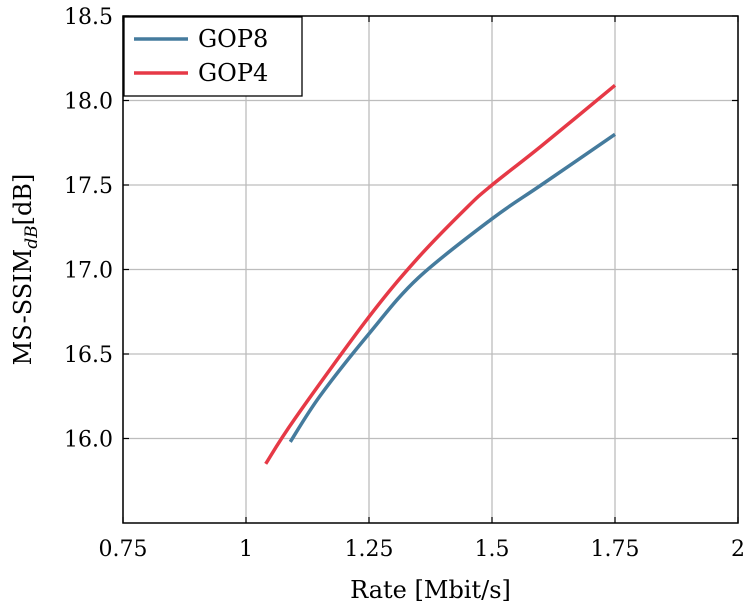 This screenshot has height=611, width=747. Describe the element at coordinates (88, 17) in the screenshot. I see `y-tick-label: 18.5` at that location.